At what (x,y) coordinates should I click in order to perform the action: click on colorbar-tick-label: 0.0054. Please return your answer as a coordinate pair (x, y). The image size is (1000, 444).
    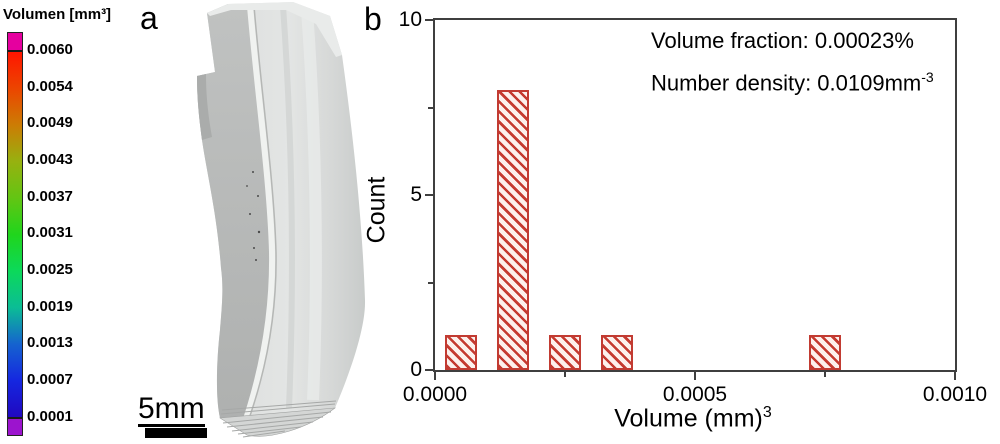
    Looking at the image, I should click on (50, 86).